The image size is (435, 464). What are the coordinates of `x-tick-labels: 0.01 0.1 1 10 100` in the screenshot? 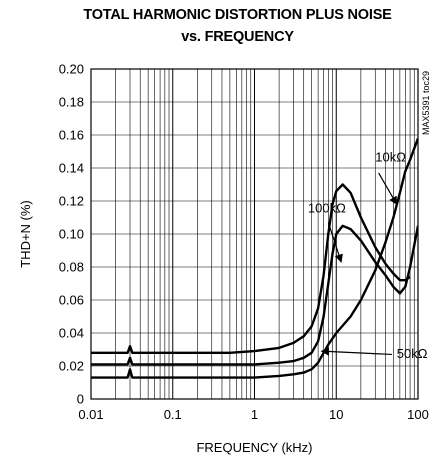 It's located at (253, 414).